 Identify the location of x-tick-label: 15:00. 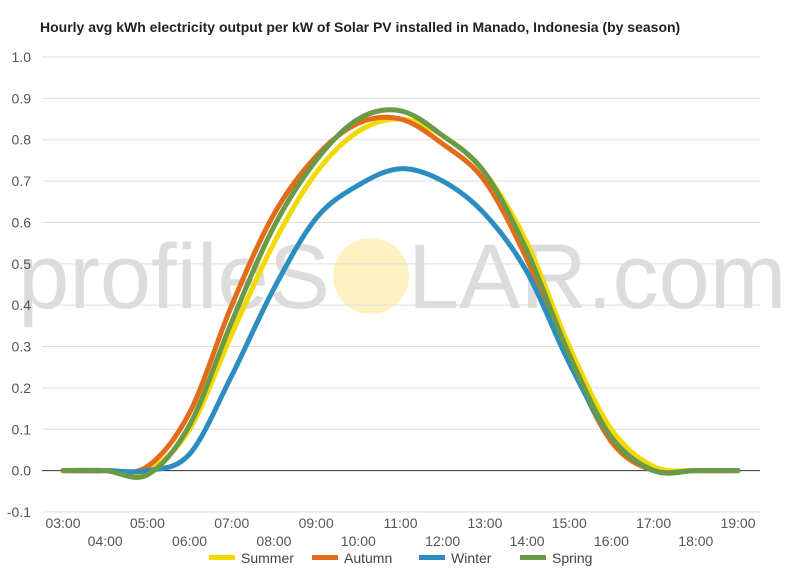
(569, 523).